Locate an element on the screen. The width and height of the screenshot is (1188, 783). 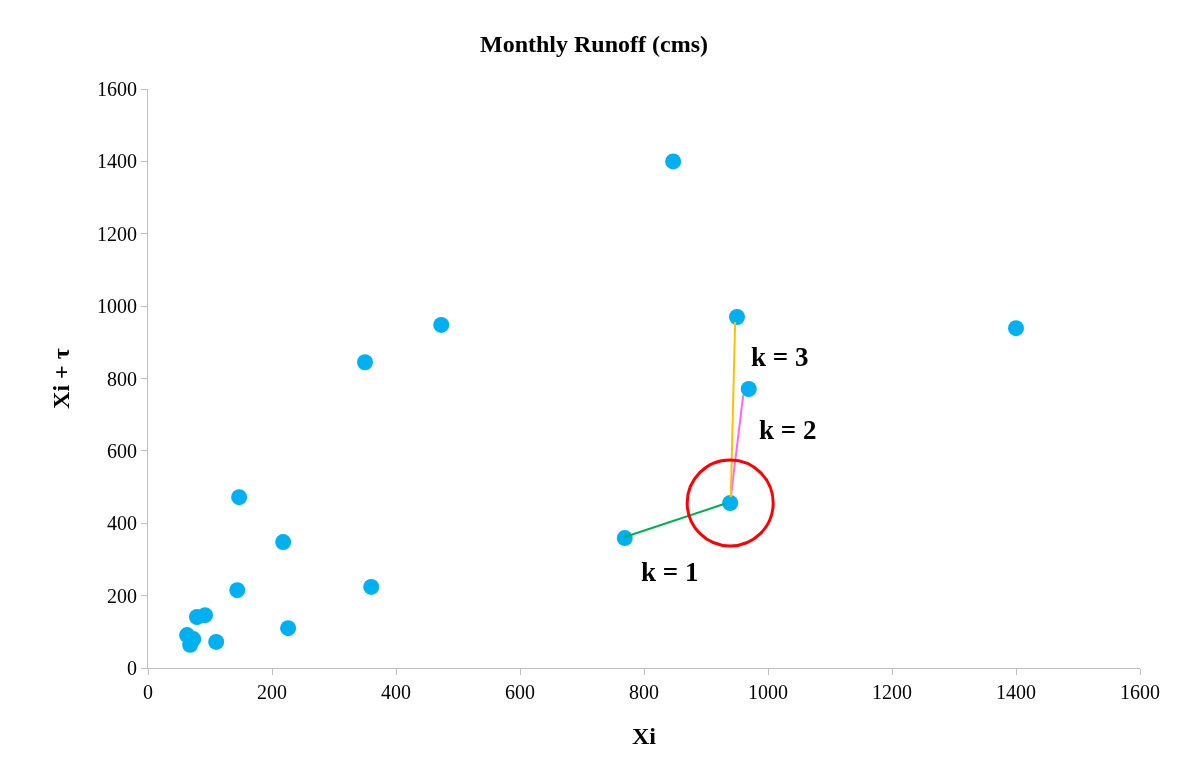
y-tick-label: 1000 is located at coordinates (117, 306).